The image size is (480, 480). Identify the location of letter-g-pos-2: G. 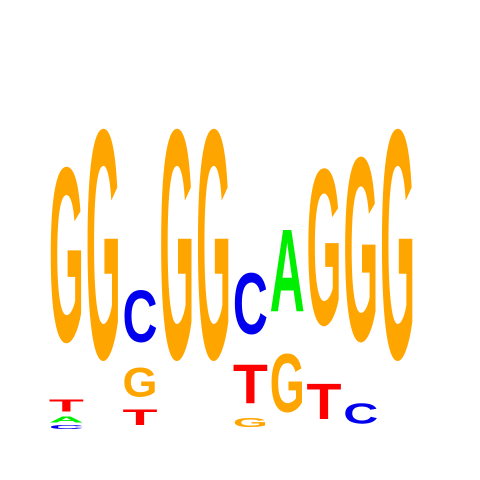
(103, 244).